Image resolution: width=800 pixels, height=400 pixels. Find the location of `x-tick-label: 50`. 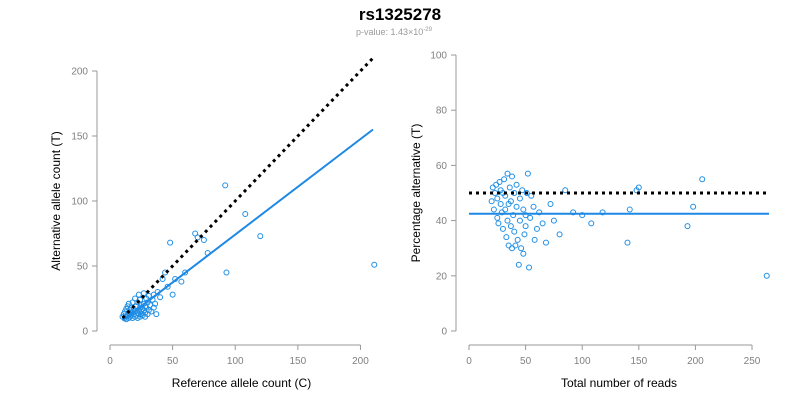

x-tick-label: 50 is located at coordinates (526, 361).